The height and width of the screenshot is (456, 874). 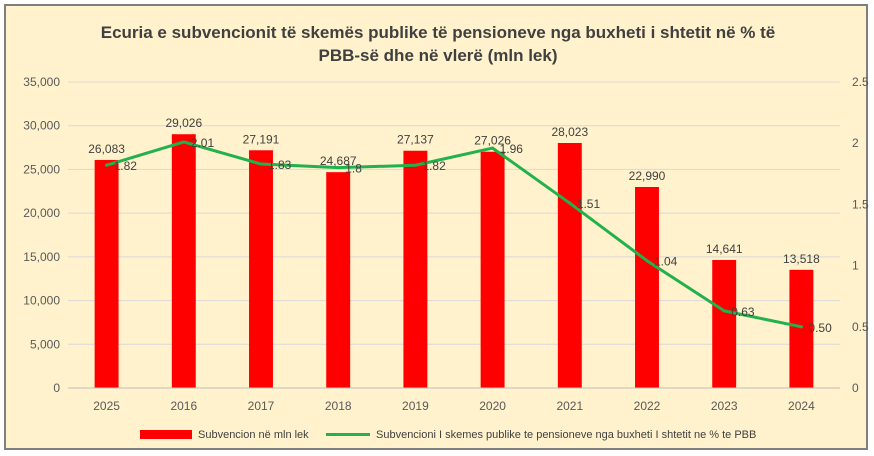 I want to click on x-axis-tick-label: 2019, so click(x=415, y=406).